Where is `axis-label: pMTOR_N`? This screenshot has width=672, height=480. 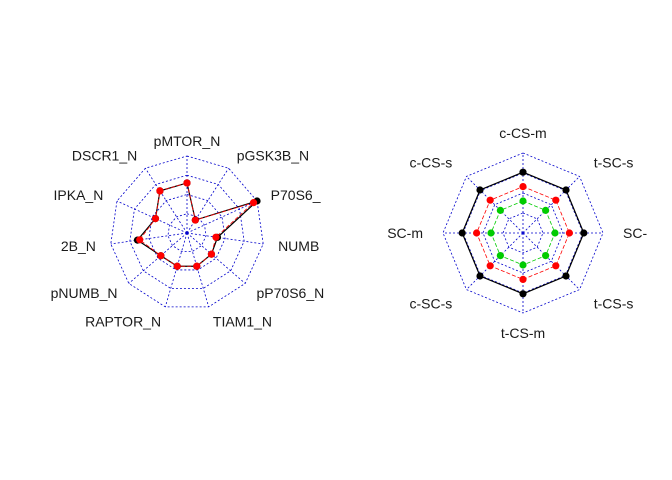 axis-label: pMTOR_N is located at coordinates (187, 141).